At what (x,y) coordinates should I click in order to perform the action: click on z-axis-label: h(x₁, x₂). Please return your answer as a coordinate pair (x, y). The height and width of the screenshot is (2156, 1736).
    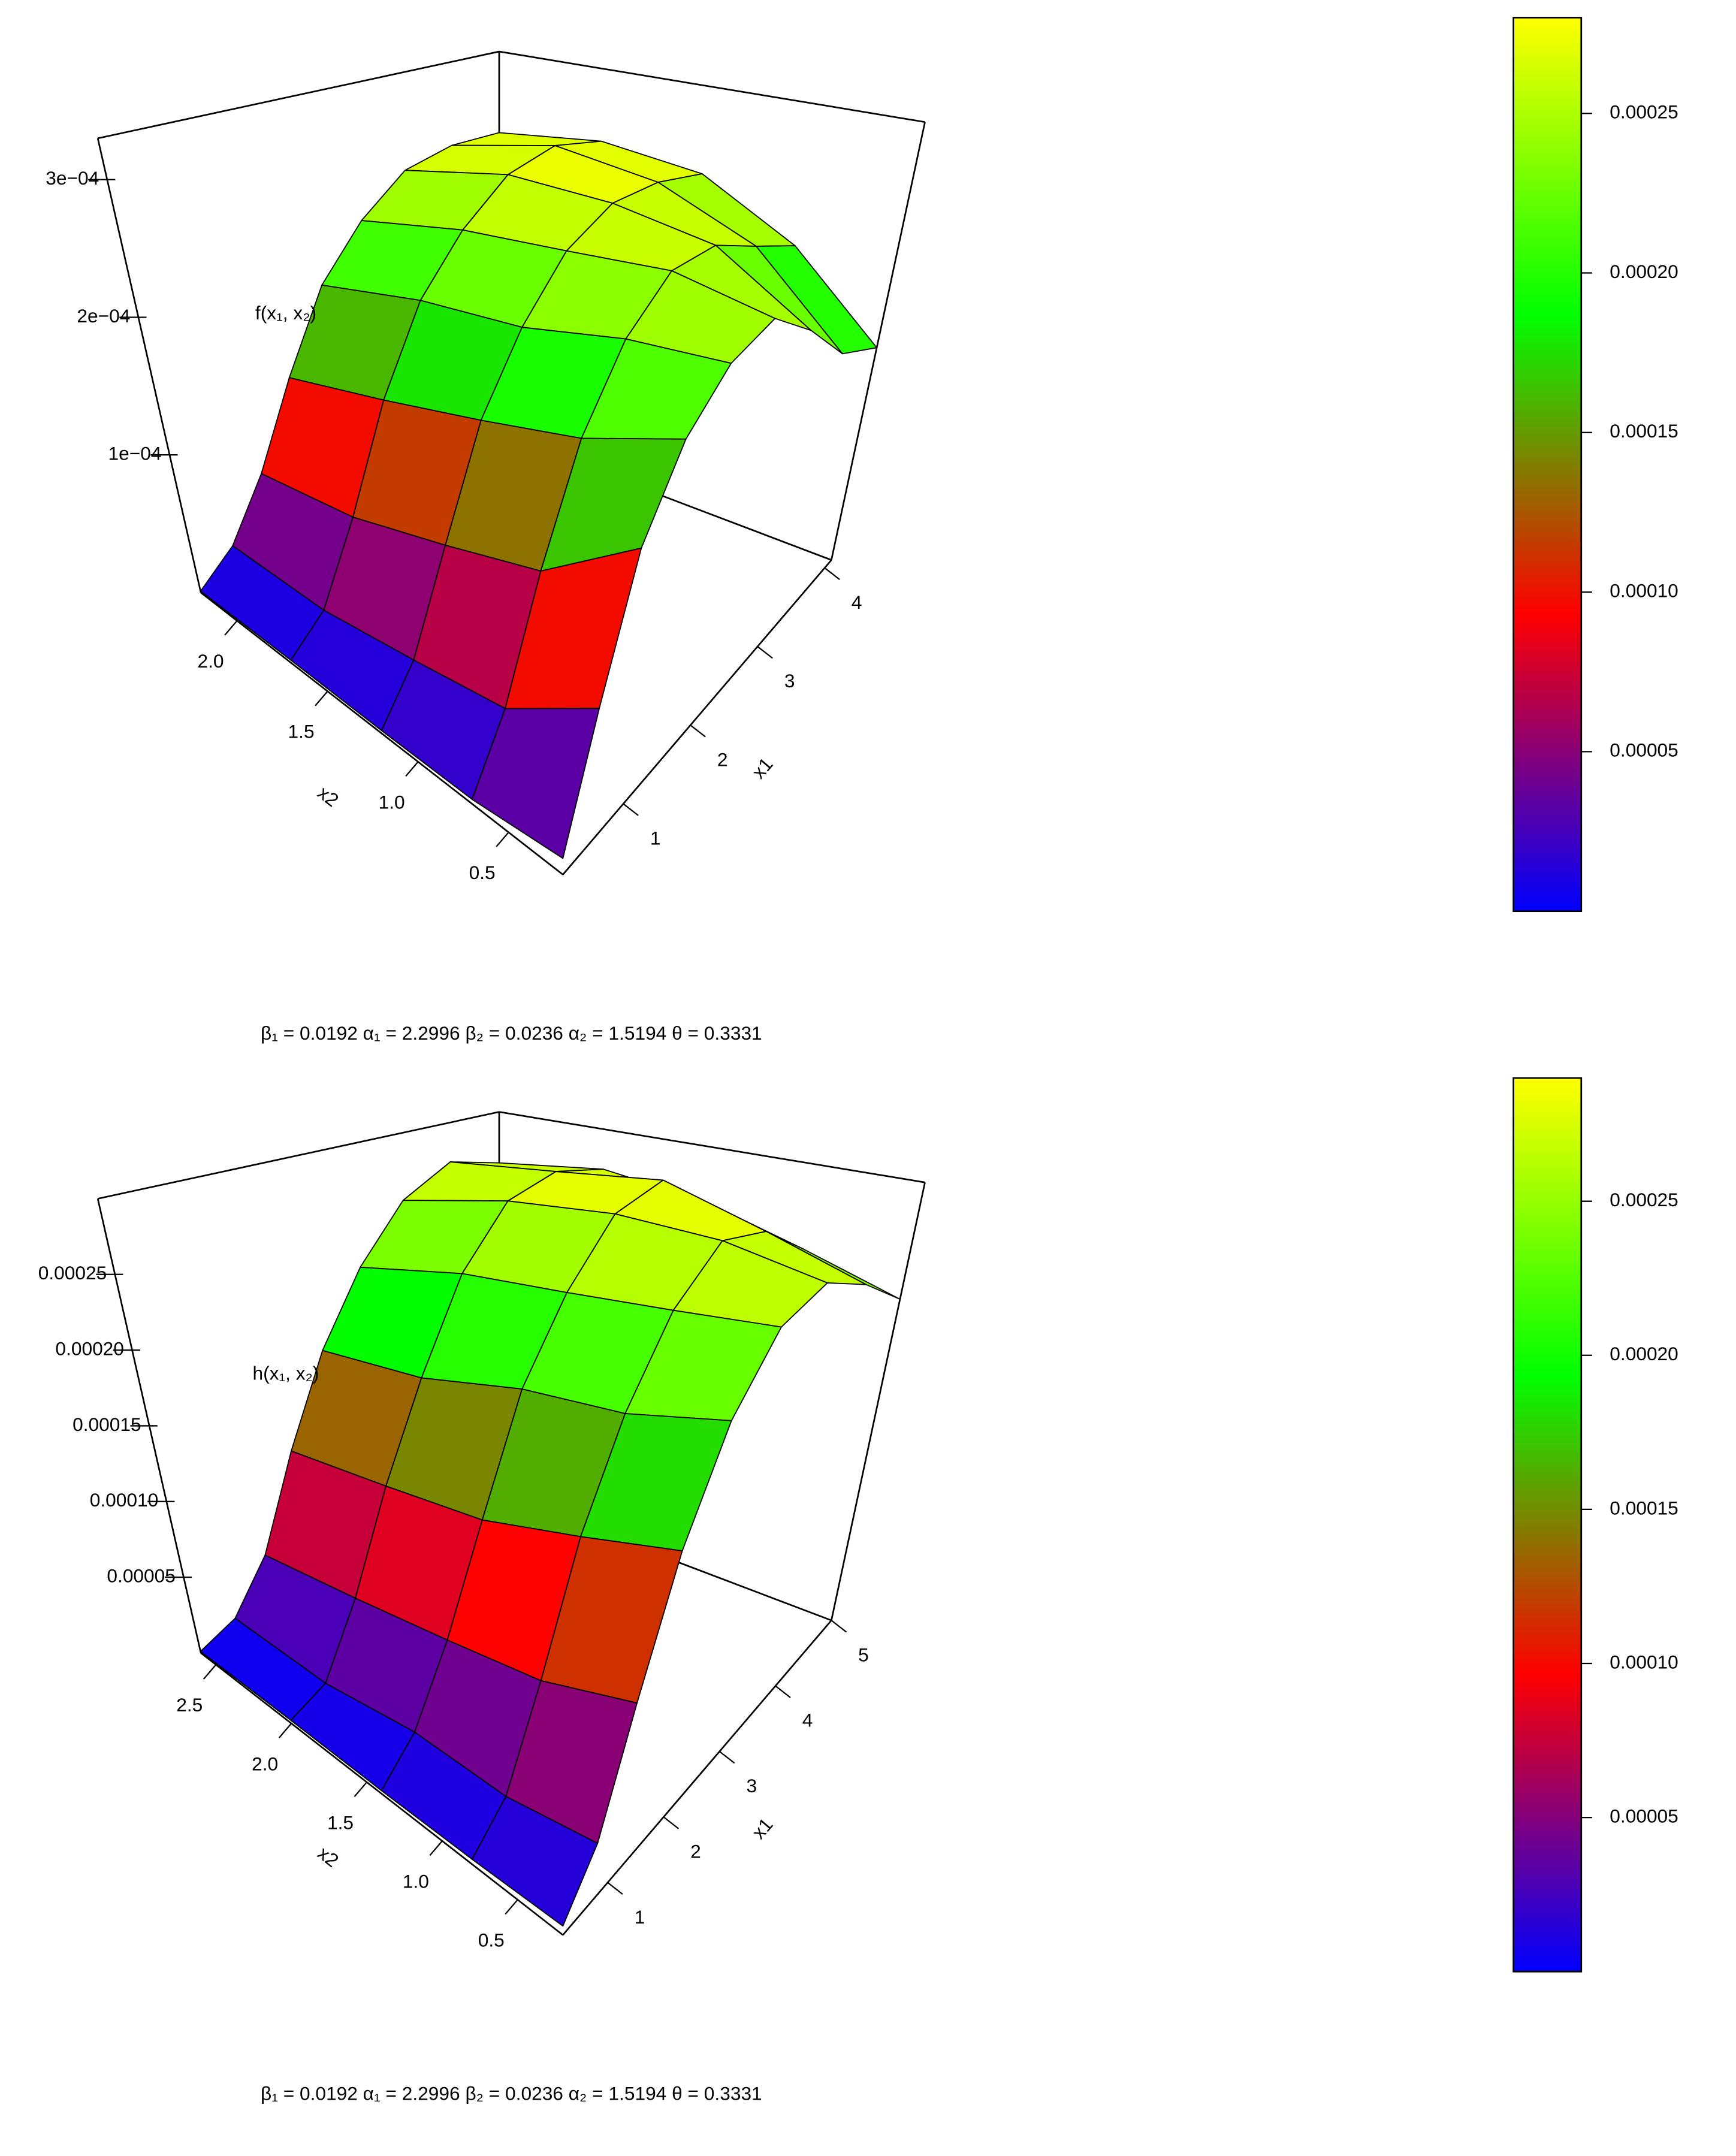
    Looking at the image, I should click on (286, 1373).